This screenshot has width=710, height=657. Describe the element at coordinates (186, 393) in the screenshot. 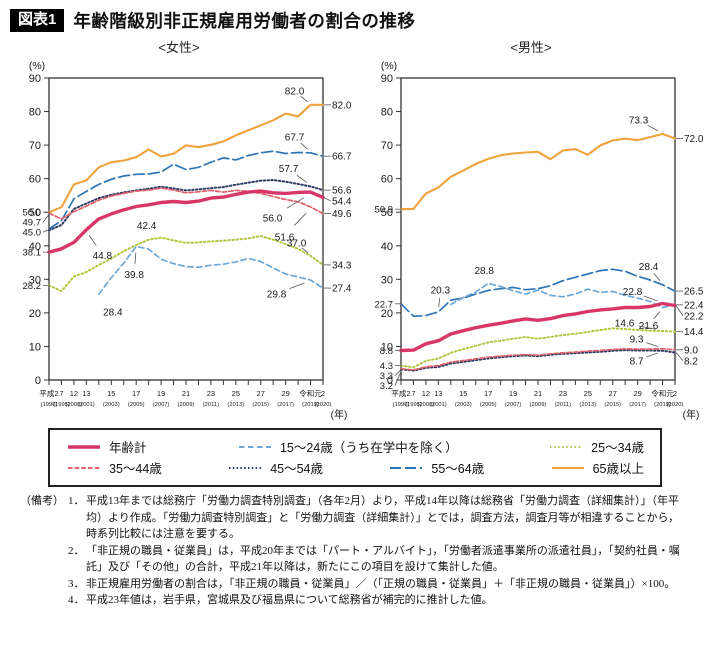

I see `x-tick-era-label: 21` at that location.